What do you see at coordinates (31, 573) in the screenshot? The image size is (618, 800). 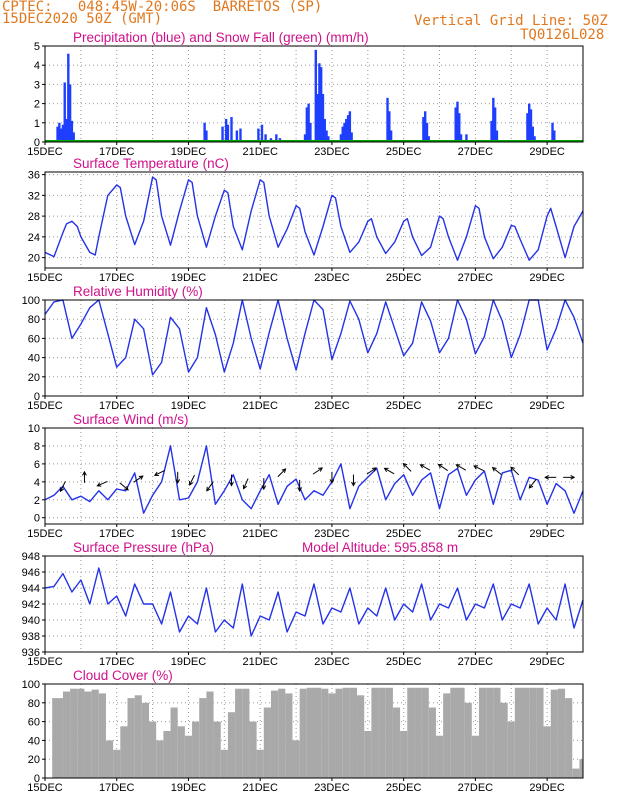 I see `y-tick-label: 946` at bounding box center [31, 573].